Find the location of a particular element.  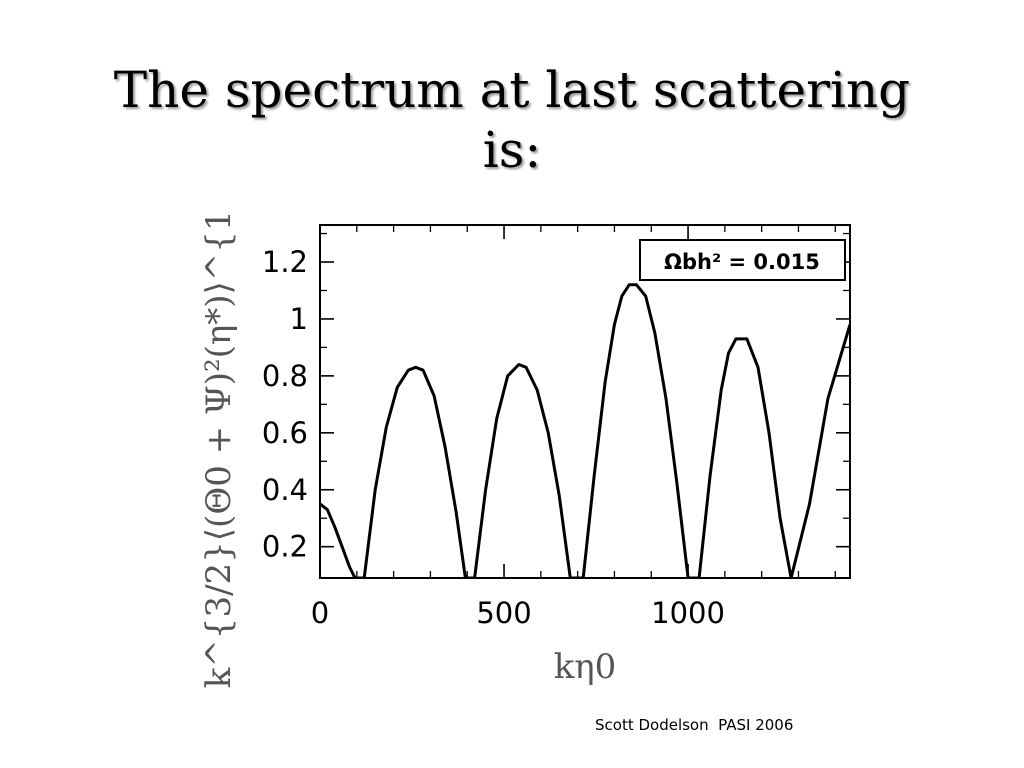

slide-title-line-1: The spectrum at last scattering is located at coordinates (512, 90).